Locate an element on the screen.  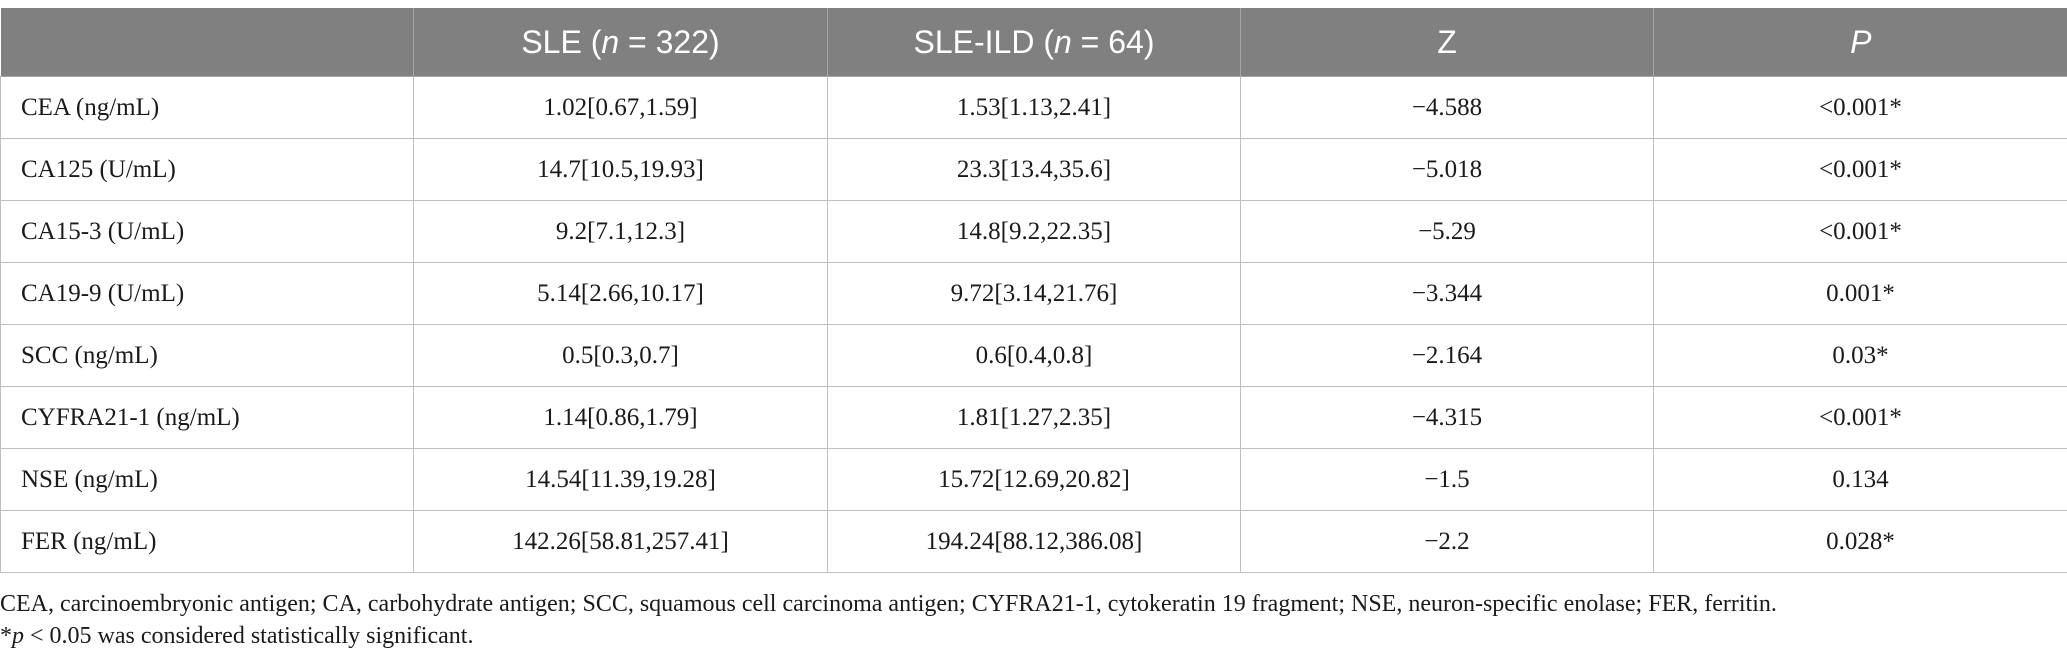
sle-ild-value-cell: 9.72[3.14,21.76] is located at coordinates (1034, 293).